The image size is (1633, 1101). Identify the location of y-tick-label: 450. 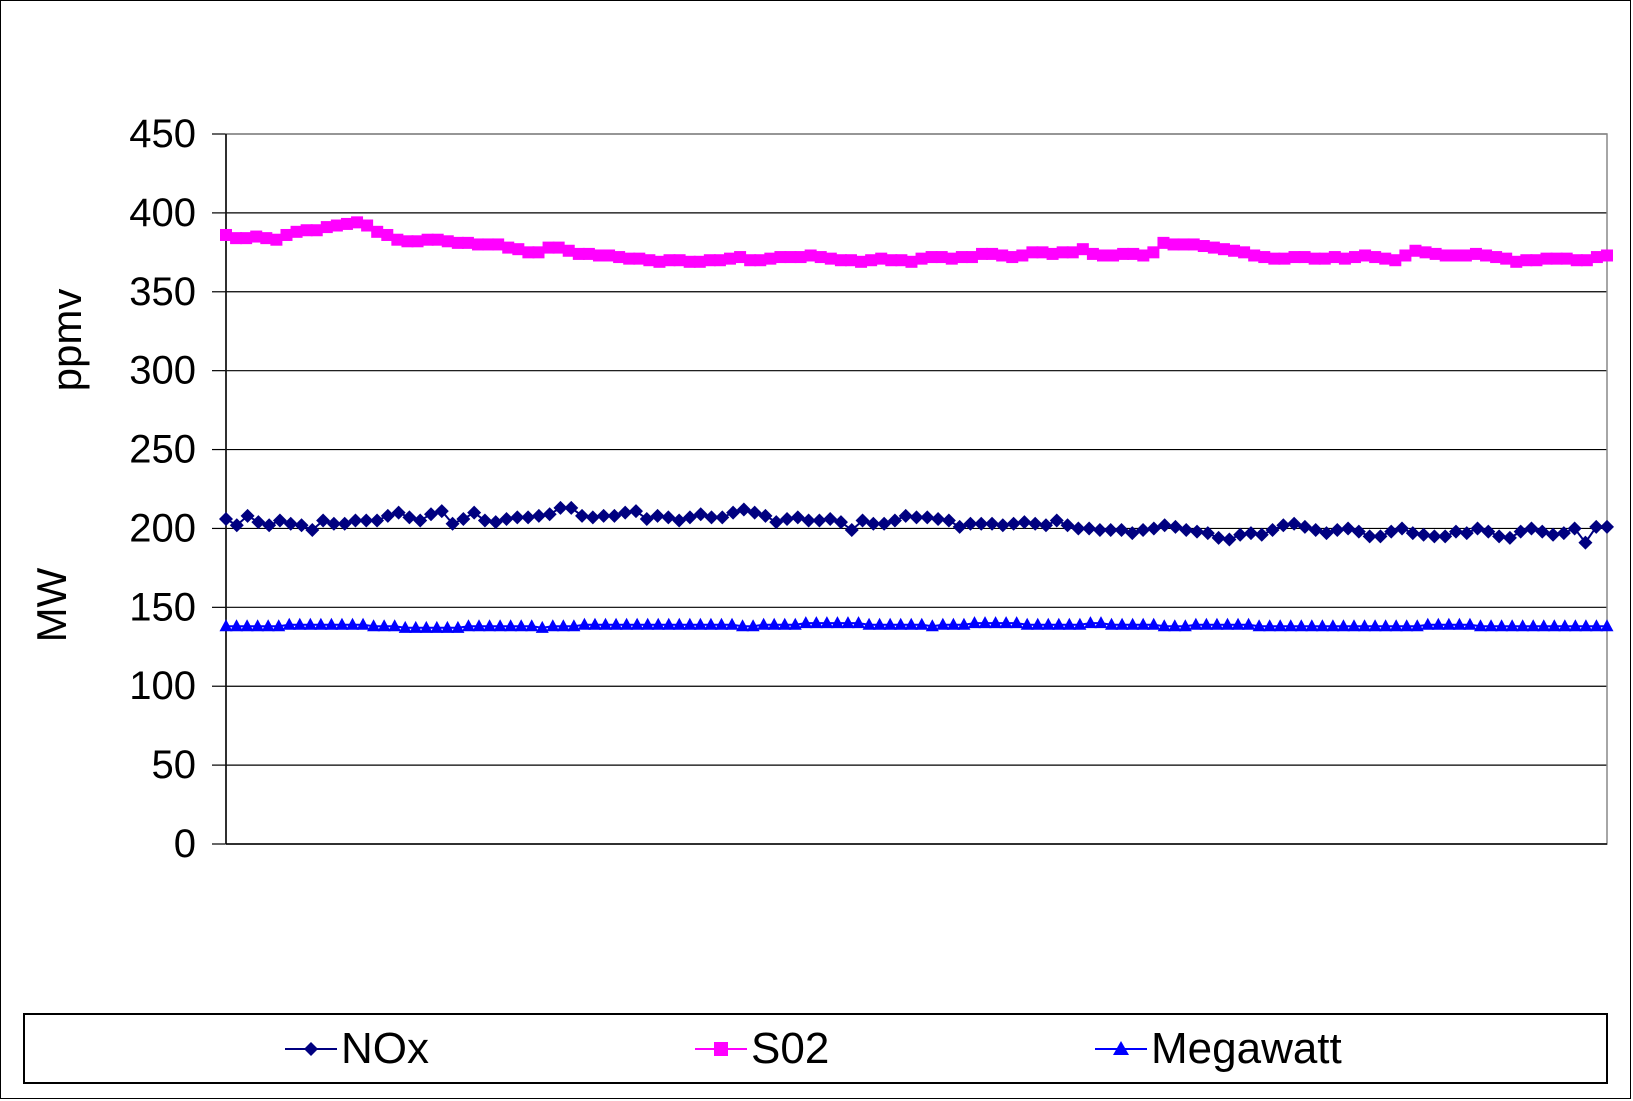
(162, 134).